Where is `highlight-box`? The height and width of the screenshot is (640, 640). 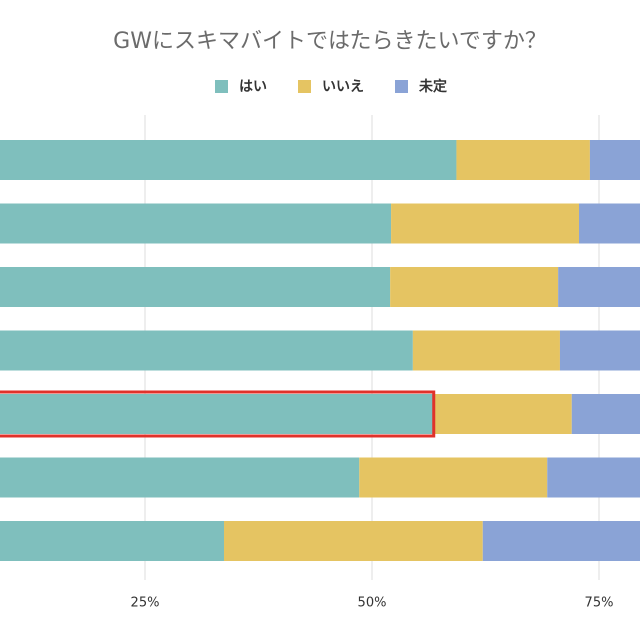 highlight-box is located at coordinates (218, 414).